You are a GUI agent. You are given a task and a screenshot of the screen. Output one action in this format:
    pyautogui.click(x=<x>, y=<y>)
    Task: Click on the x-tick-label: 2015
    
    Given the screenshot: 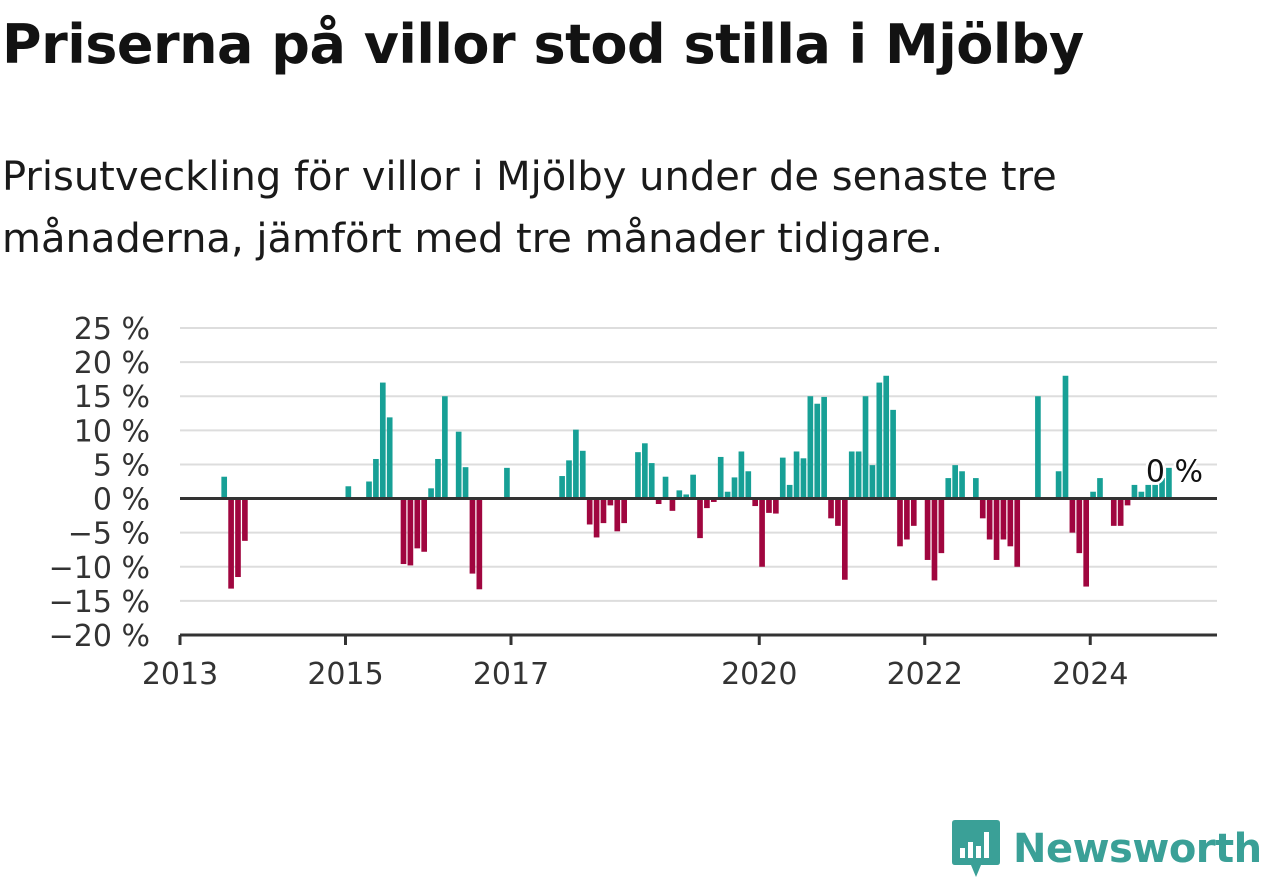 What is the action you would take?
    pyautogui.click(x=345, y=674)
    